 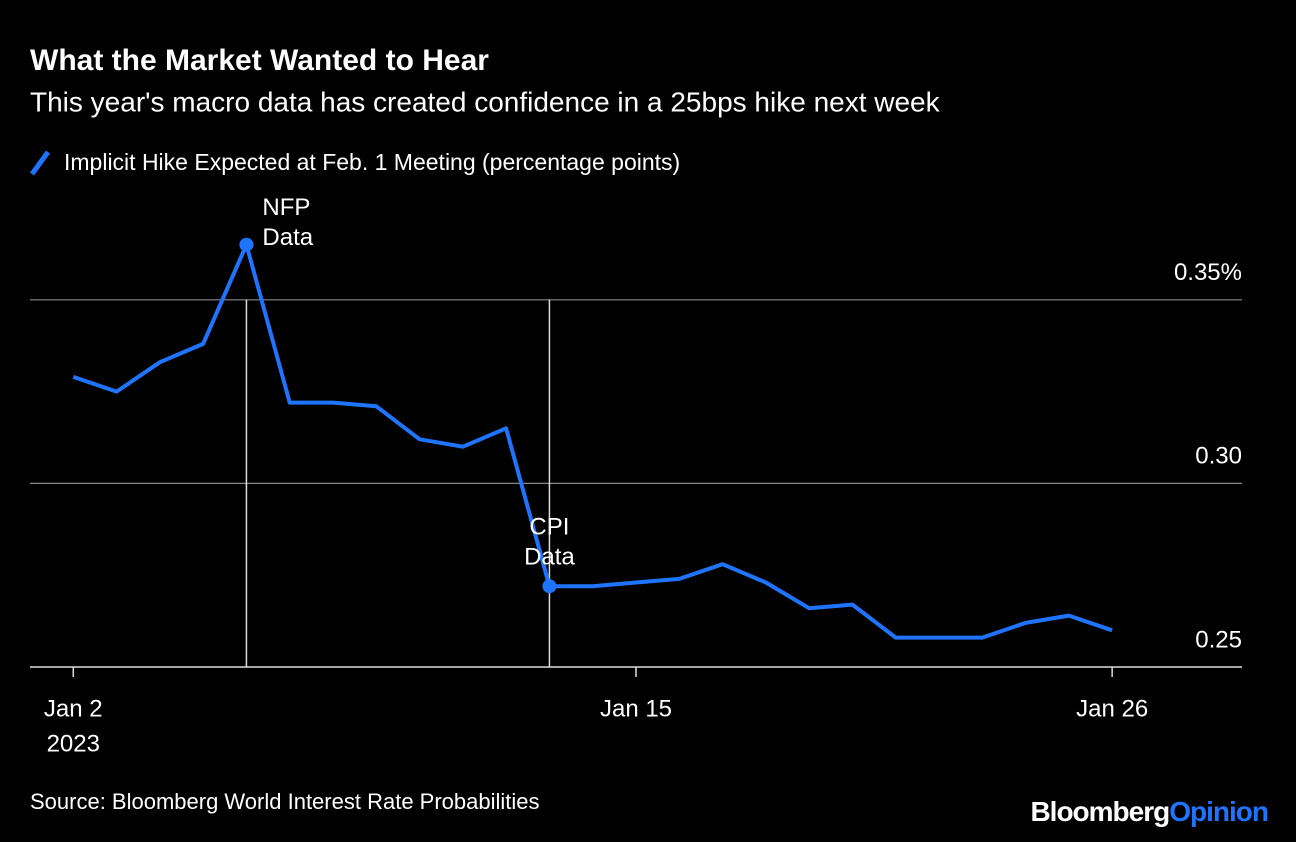 What do you see at coordinates (1208, 272) in the screenshot?
I see `y-tick-label: 0.35%` at bounding box center [1208, 272].